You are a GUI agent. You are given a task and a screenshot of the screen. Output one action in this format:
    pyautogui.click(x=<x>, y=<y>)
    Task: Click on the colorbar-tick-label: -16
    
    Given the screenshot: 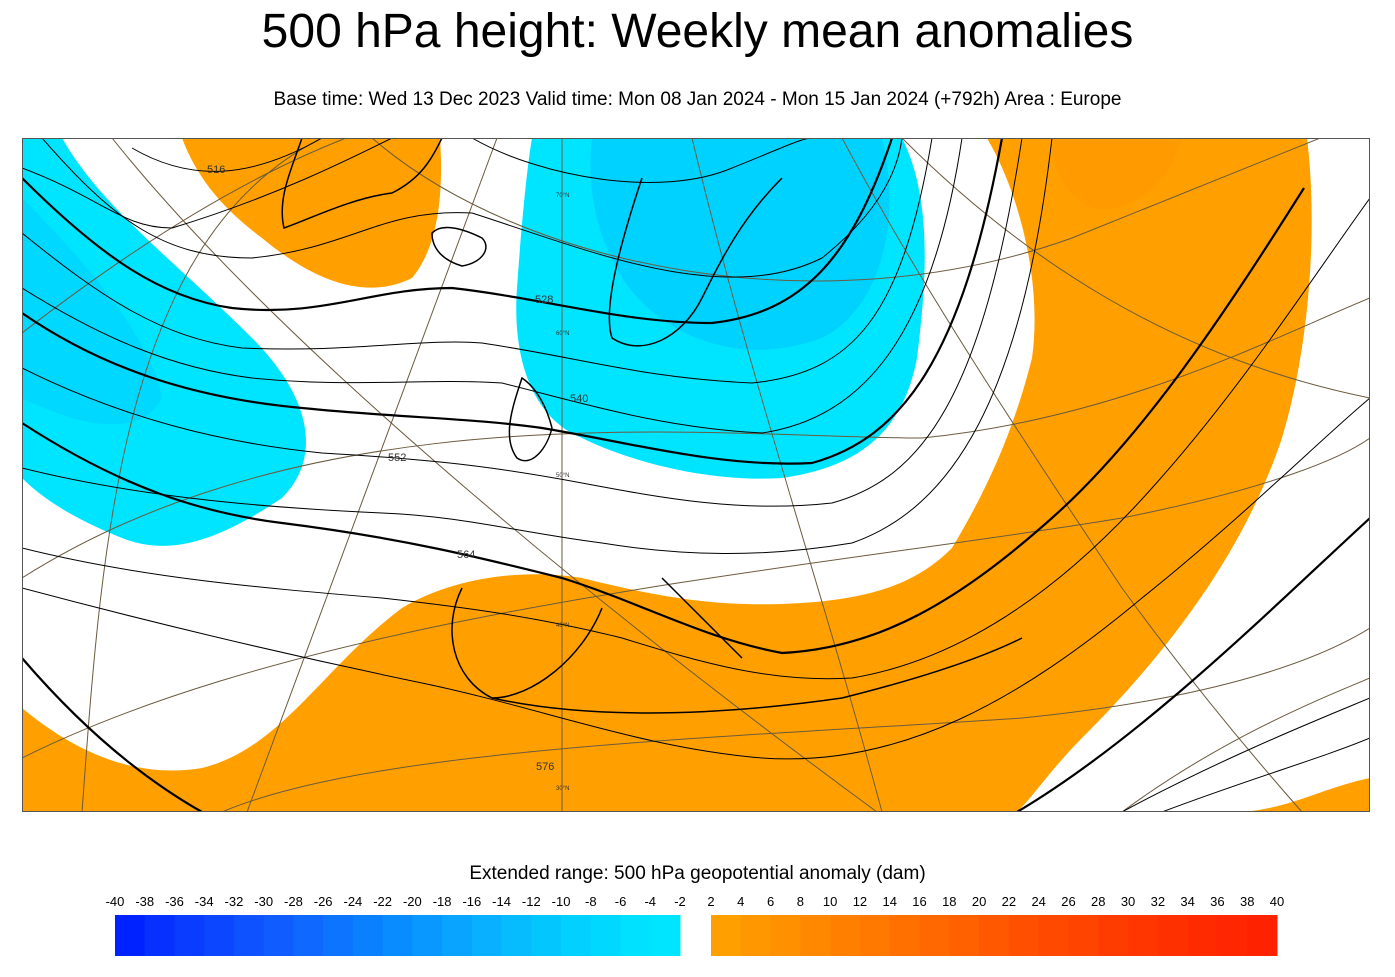 What is the action you would take?
    pyautogui.click(x=471, y=901)
    